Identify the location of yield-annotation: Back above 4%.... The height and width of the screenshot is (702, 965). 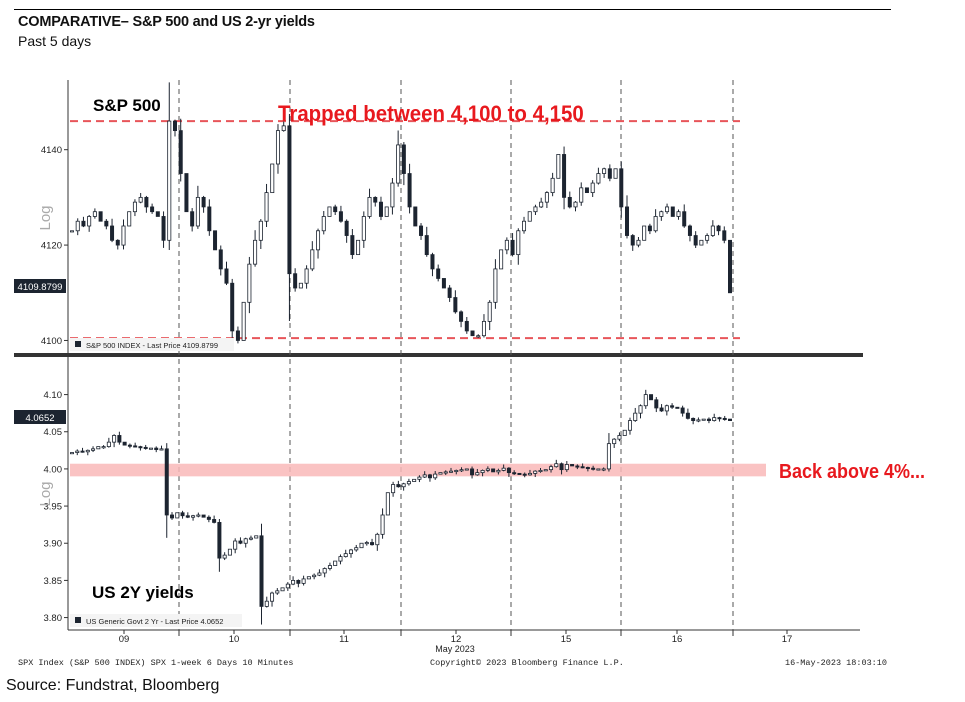
(852, 472).